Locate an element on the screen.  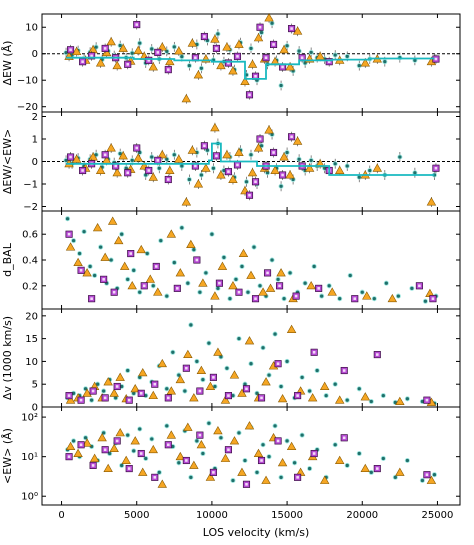
panel-5-y-axis-title: <EW> (Å) is located at coordinates (7, 456).